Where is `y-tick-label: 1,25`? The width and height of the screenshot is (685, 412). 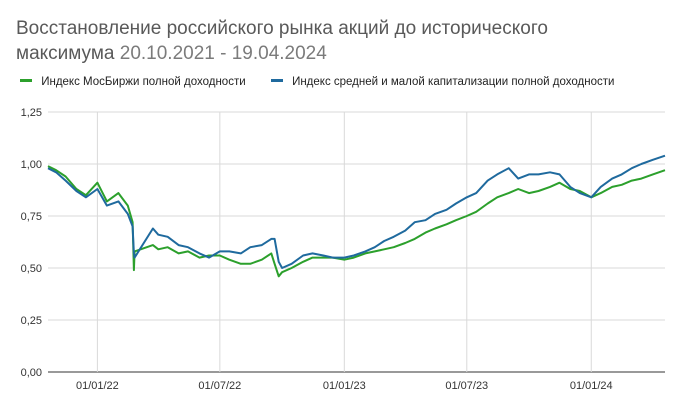
y-tick-label: 1,25 is located at coordinates (31, 113).